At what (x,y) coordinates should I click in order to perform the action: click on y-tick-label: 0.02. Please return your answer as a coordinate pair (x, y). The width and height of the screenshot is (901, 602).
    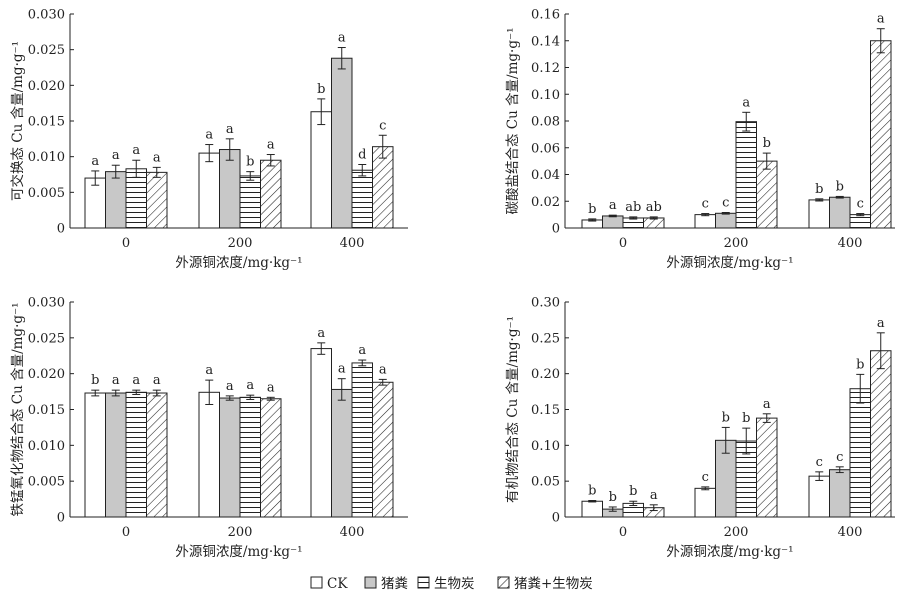
    Looking at the image, I should click on (545, 202).